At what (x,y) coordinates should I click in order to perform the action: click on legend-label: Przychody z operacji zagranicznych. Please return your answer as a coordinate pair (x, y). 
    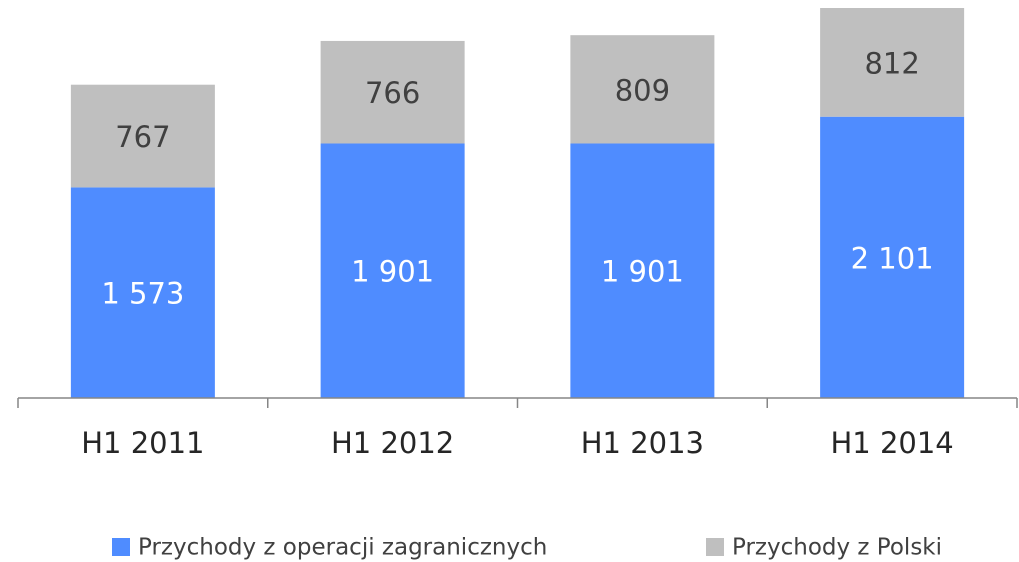
    Looking at the image, I should click on (342, 548).